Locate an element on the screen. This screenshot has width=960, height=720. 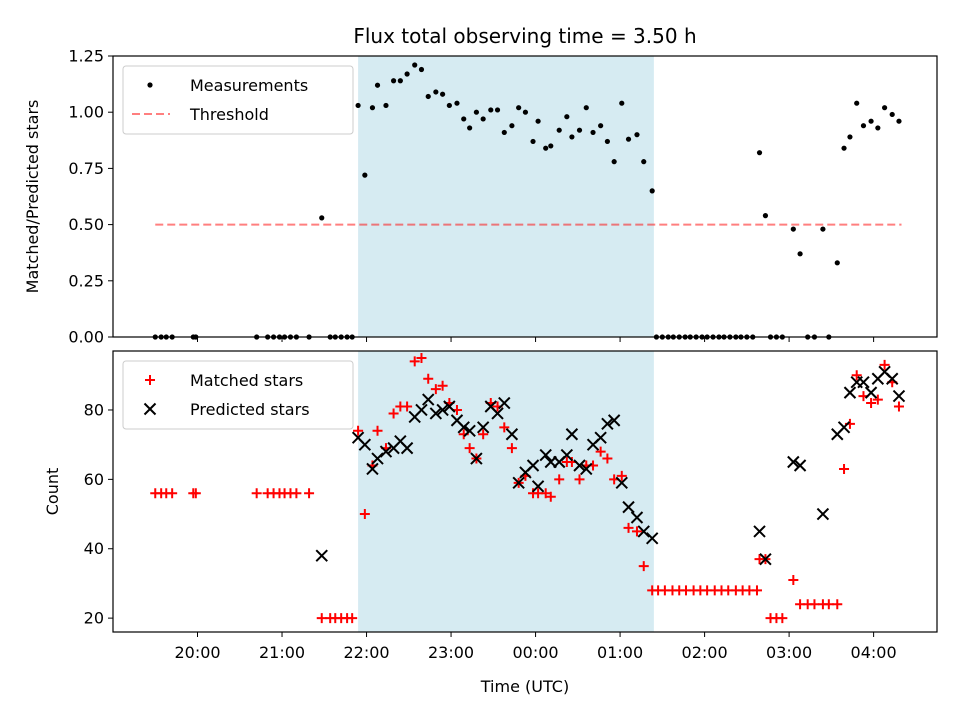
top-y-tick-label: 0.00 is located at coordinates (86, 337).